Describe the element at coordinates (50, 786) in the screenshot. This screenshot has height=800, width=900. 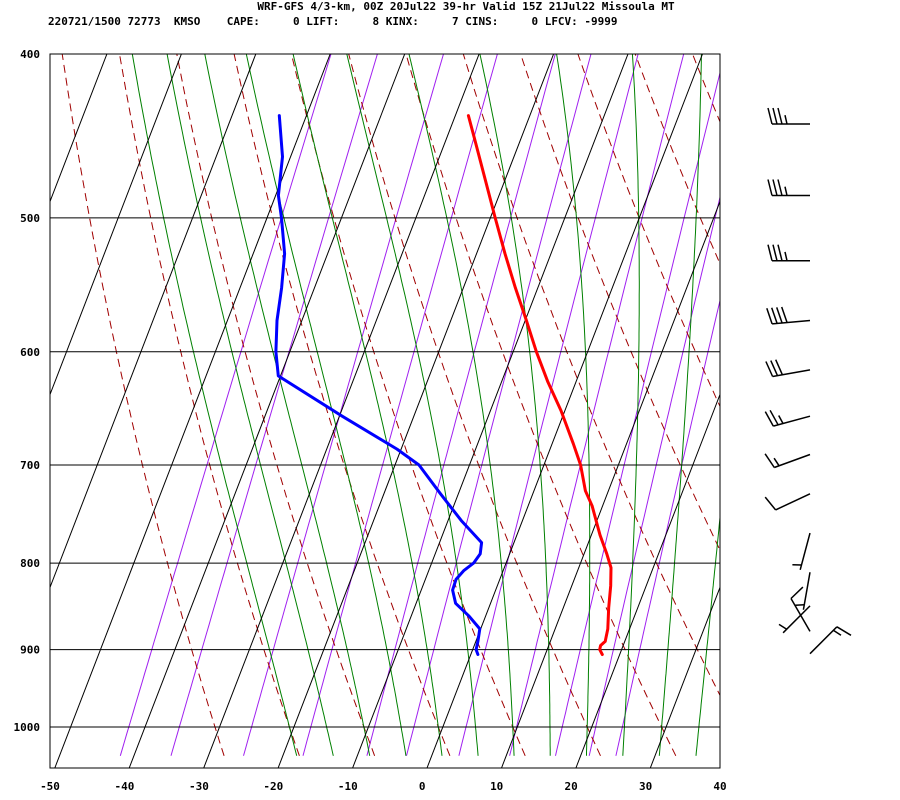
I see `x-tick-label: -50` at that location.